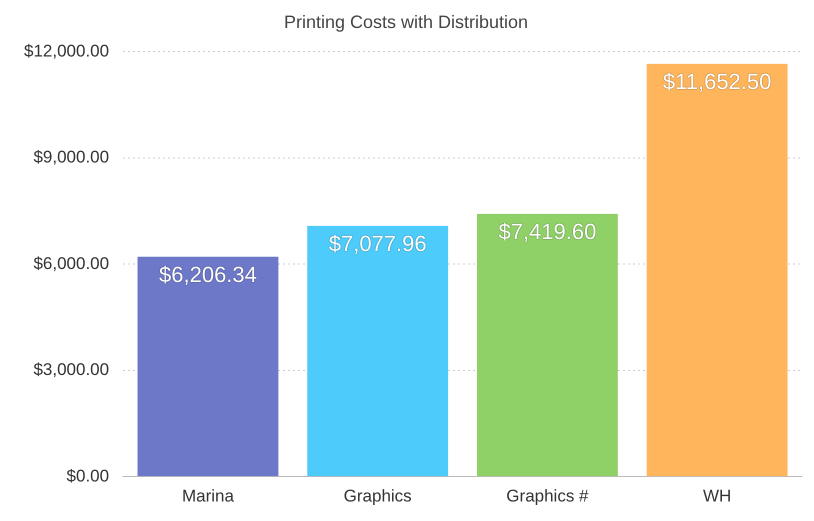 The image size is (814, 521). What do you see at coordinates (71, 370) in the screenshot?
I see `y-tick-label: $3,000.00` at bounding box center [71, 370].